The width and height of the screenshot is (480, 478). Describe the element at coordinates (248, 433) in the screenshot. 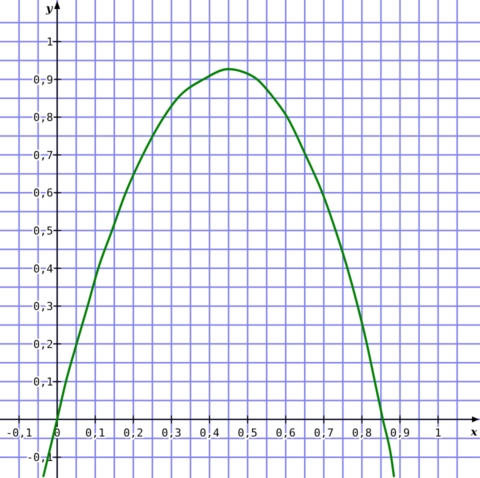

I see `x-tick-label: 0,5` at that location.